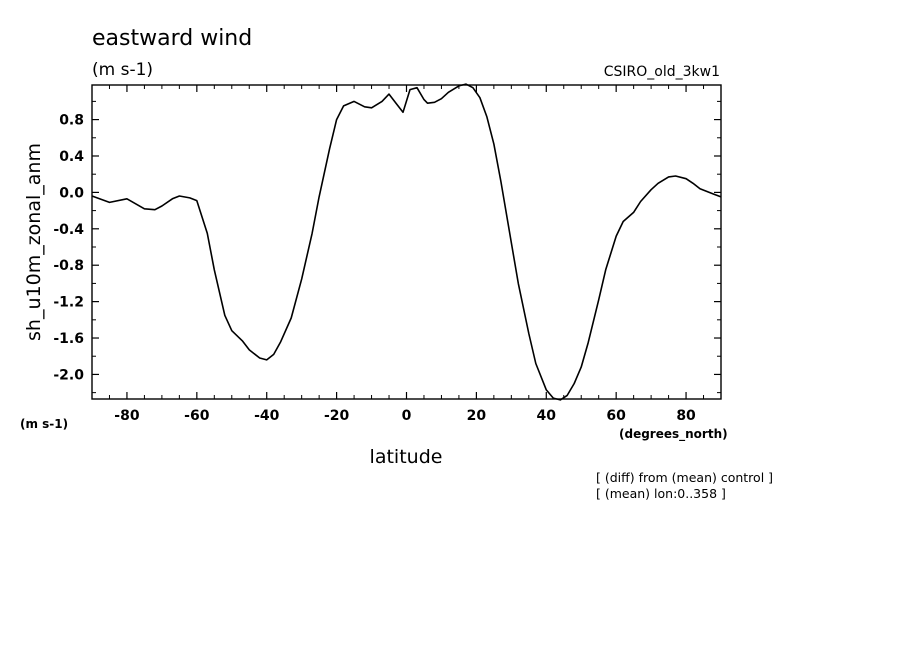 This screenshot has width=904, height=654. I want to click on y-units-label: (m s-1), so click(44, 424).